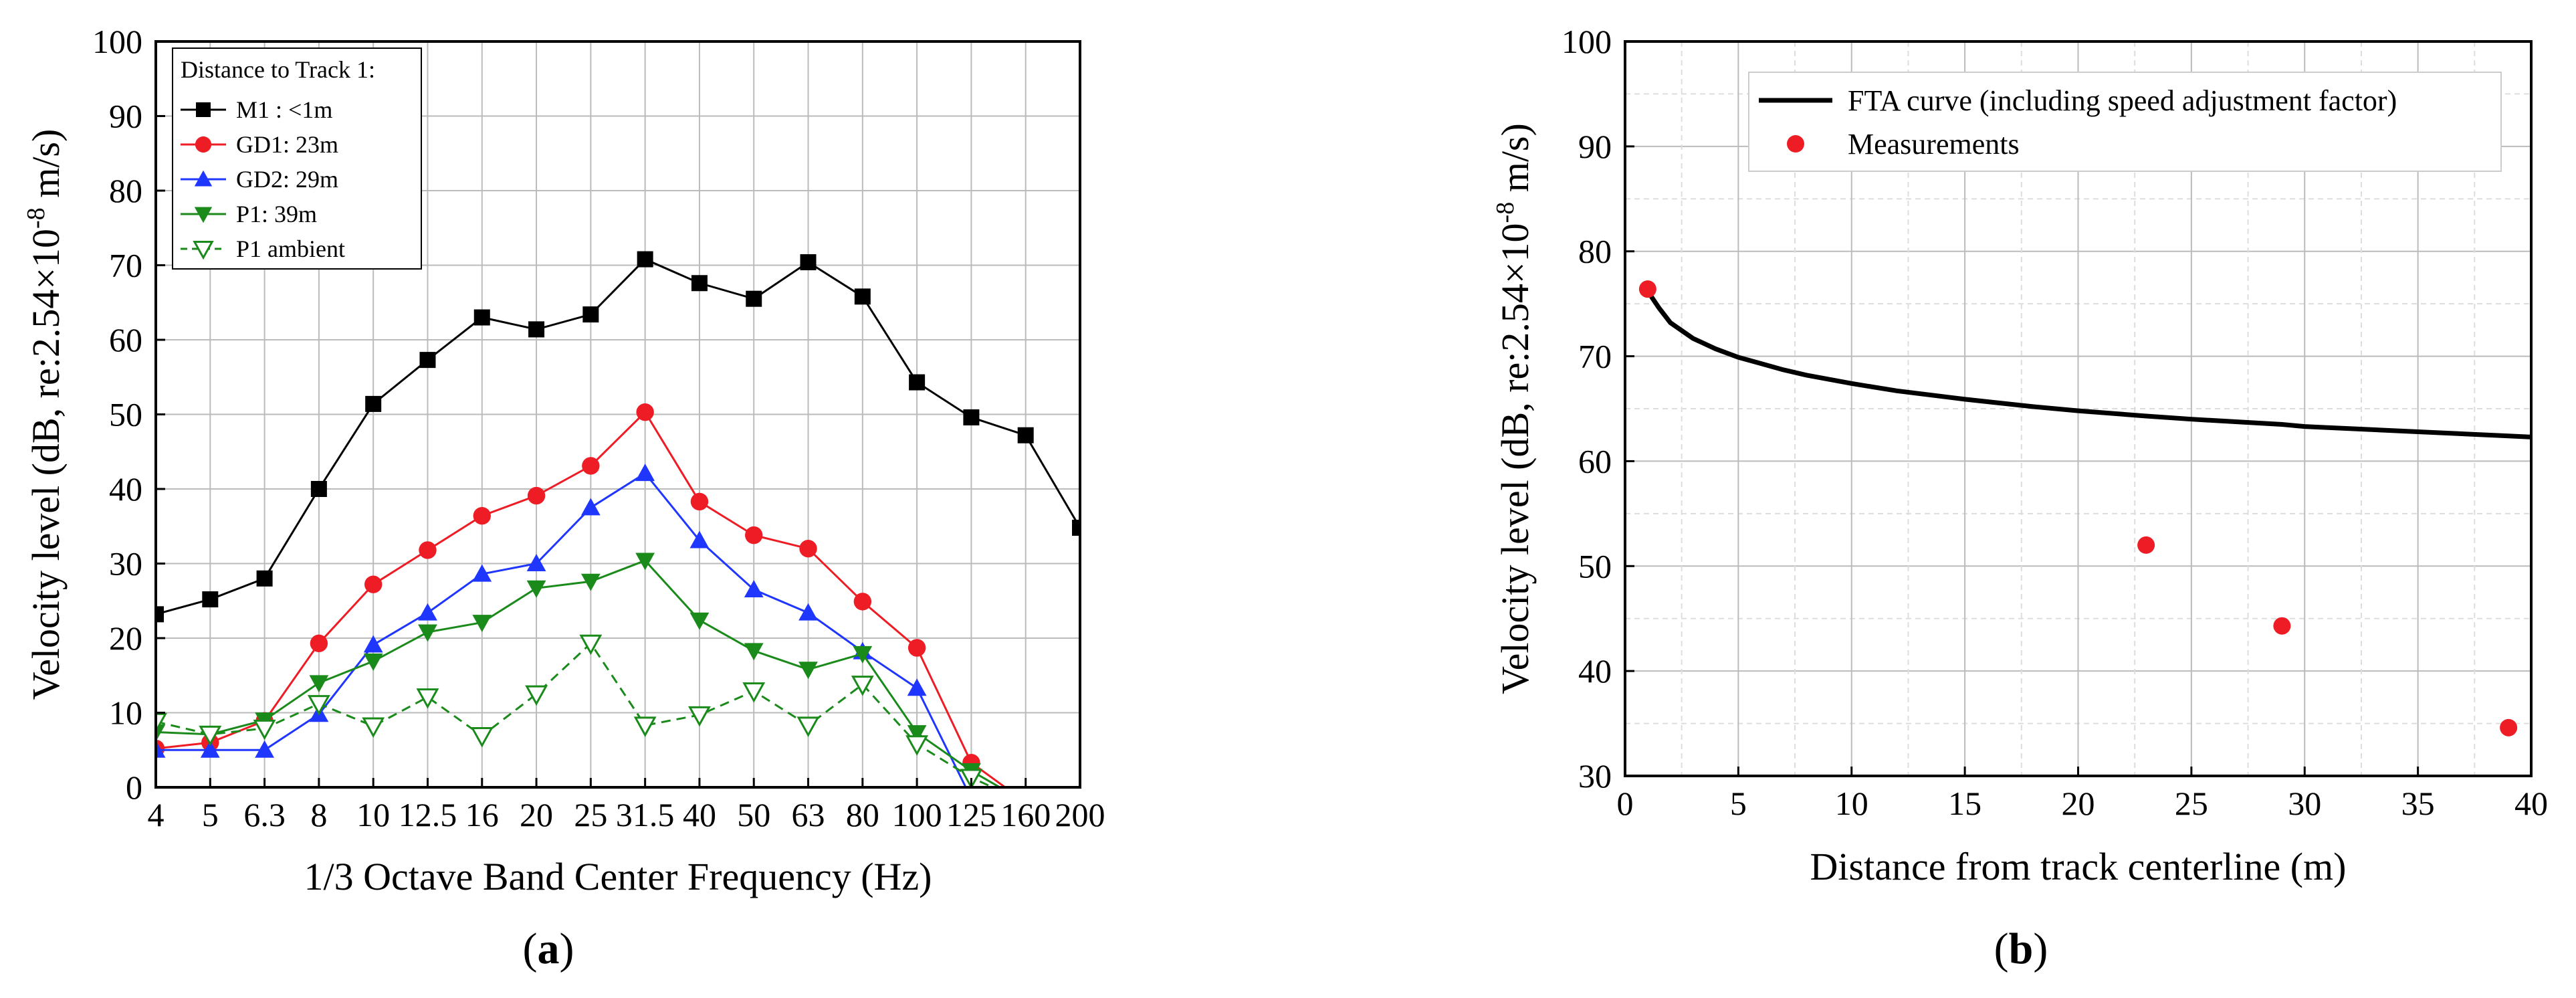 This screenshot has width=2576, height=998. Describe the element at coordinates (126, 638) in the screenshot. I see `y-tick-label: 20` at that location.